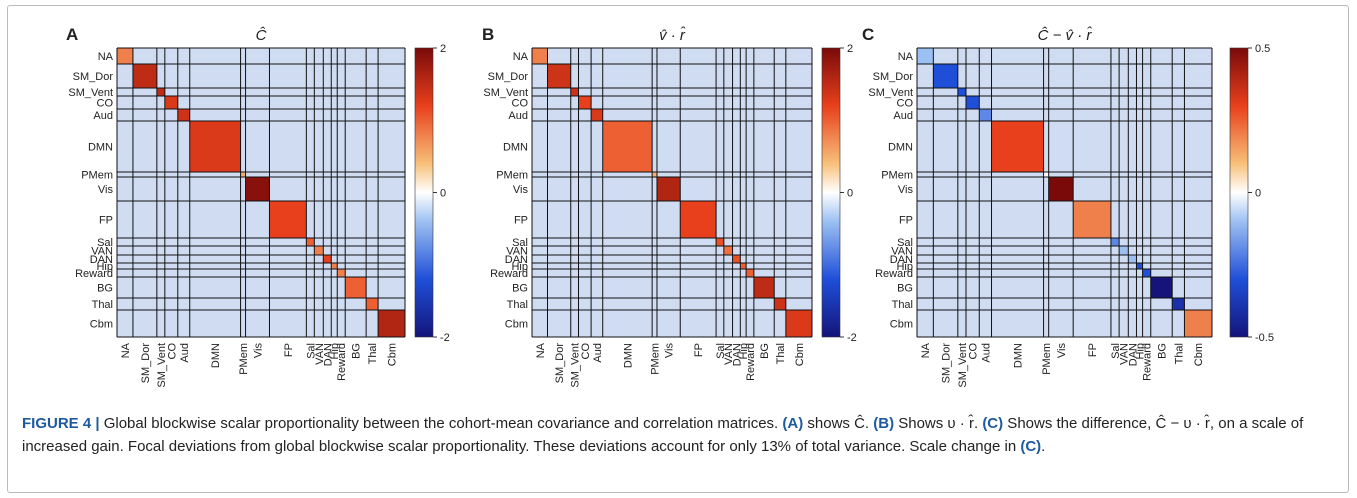 This screenshot has width=1357, height=498. What do you see at coordinates (1065, 35) in the screenshot?
I see `panel-title: Ĉ − v̂ · r̂` at bounding box center [1065, 35].